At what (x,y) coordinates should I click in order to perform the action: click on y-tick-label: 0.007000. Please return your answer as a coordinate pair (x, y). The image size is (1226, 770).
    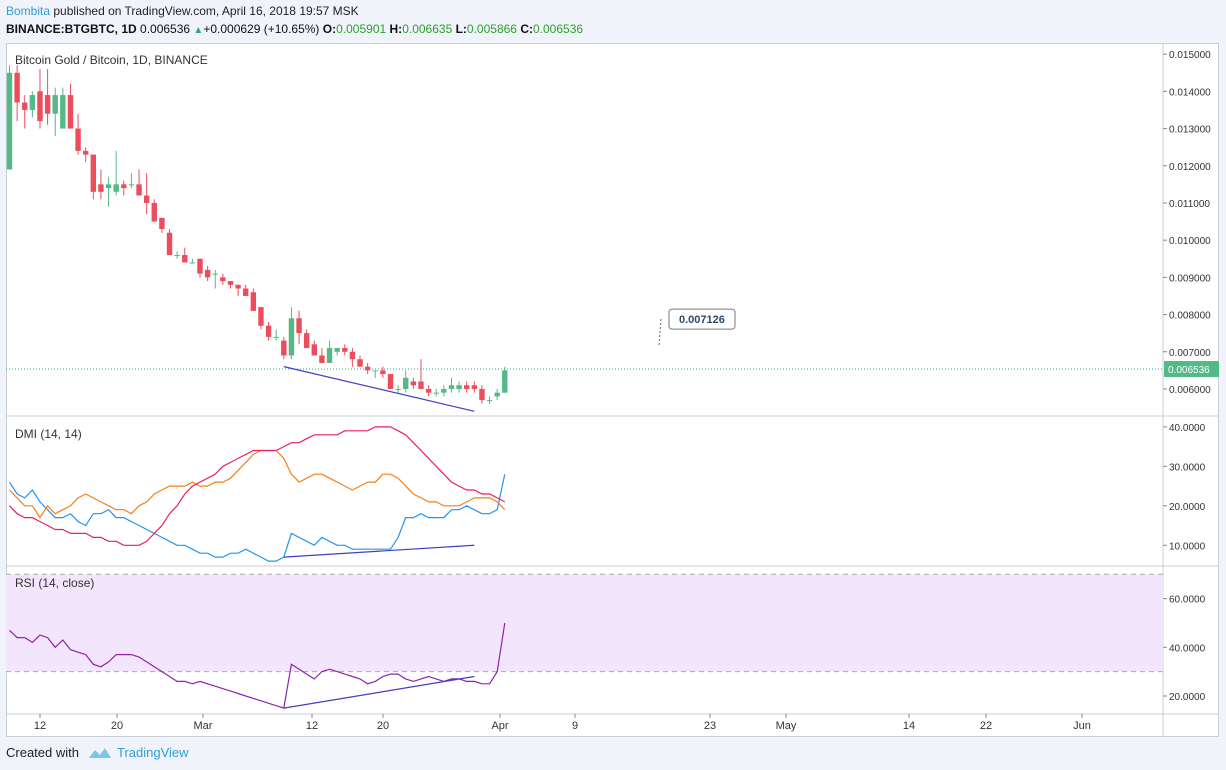
    Looking at the image, I should click on (1190, 353).